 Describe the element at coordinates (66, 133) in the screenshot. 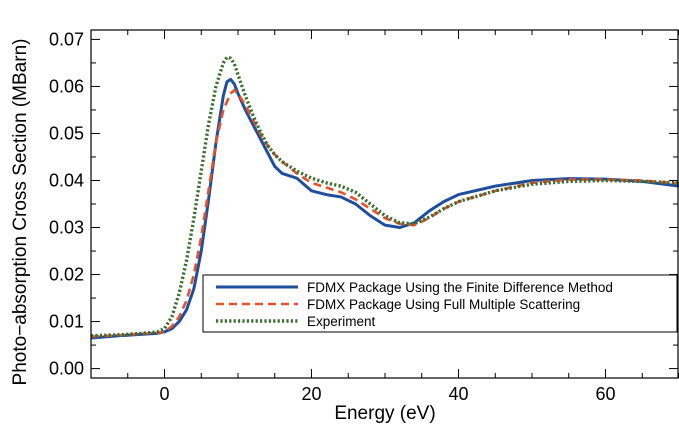

I see `y-tick-label: 0.05` at that location.